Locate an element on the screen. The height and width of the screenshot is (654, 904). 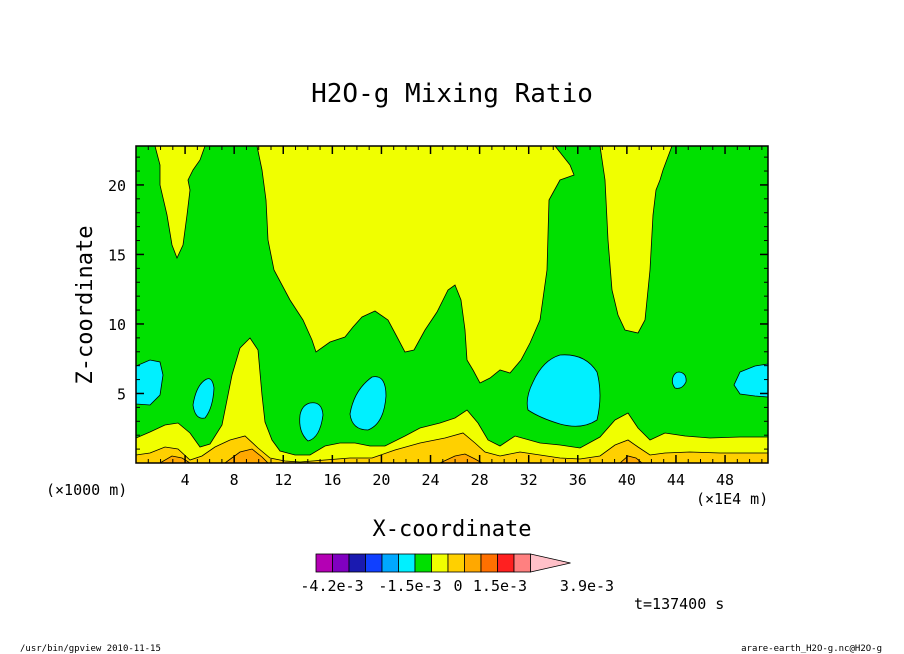
time-label: t=137400 s is located at coordinates (679, 604).